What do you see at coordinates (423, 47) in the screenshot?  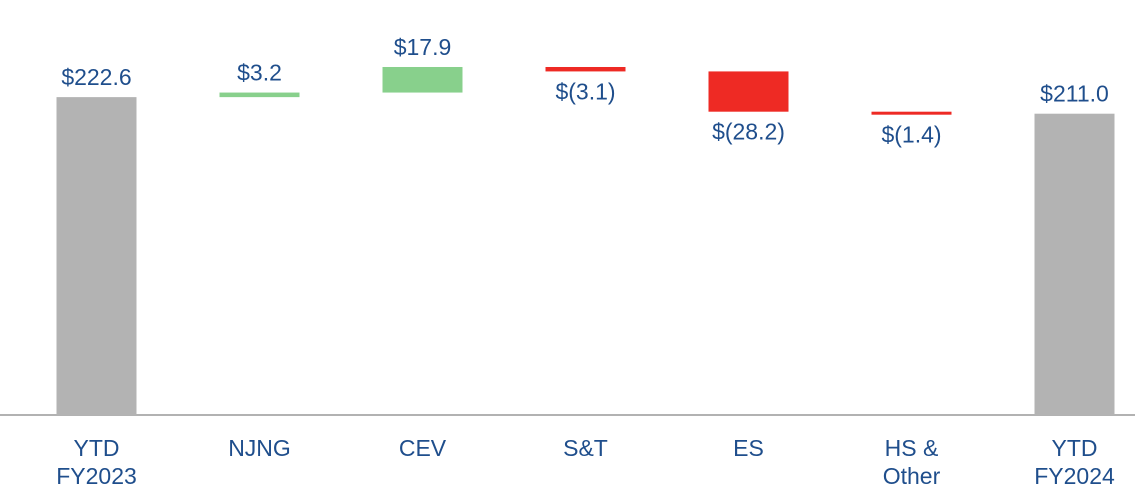 I see `value-label: $17.9` at bounding box center [423, 47].